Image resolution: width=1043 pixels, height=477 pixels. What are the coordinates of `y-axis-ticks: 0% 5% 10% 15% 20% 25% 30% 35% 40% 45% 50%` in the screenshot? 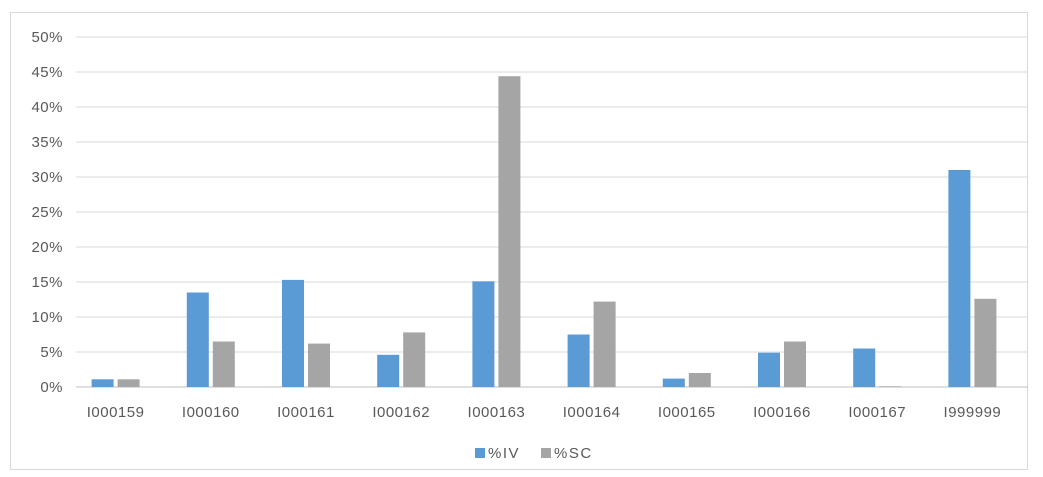 It's located at (47, 212).